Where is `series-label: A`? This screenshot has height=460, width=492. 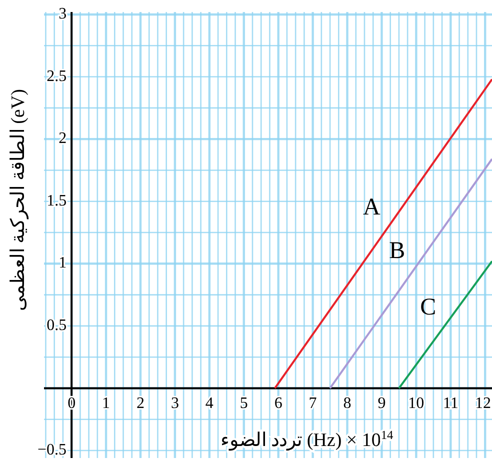 series-label: A is located at coordinates (371, 207).